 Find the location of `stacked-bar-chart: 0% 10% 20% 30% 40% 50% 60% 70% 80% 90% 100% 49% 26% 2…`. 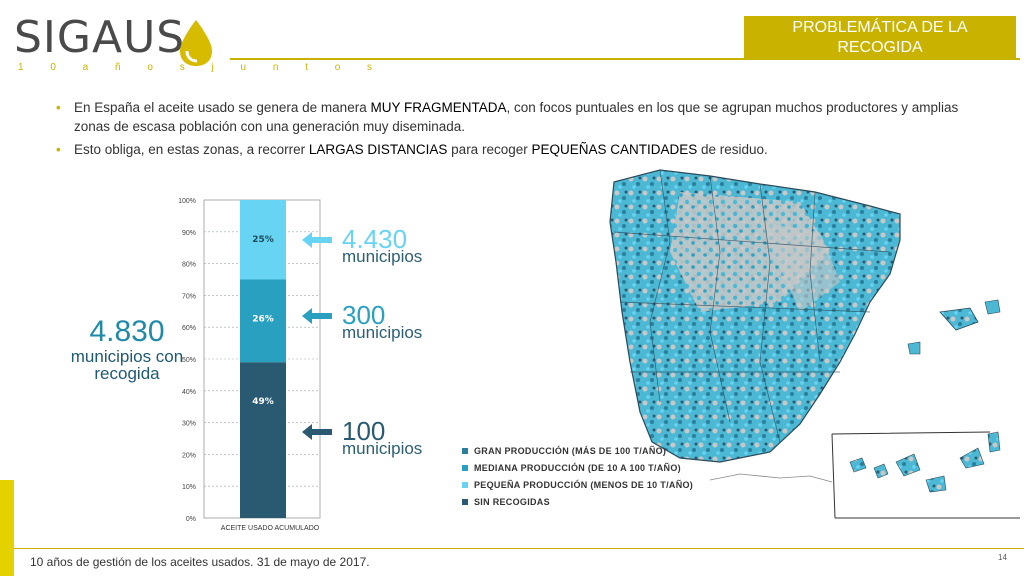

stacked-bar-chart: 0% 10% 20% 30% 40% 50% 60% 70% 80% 90% 100% 49% 26% 2… is located at coordinates (249, 365).